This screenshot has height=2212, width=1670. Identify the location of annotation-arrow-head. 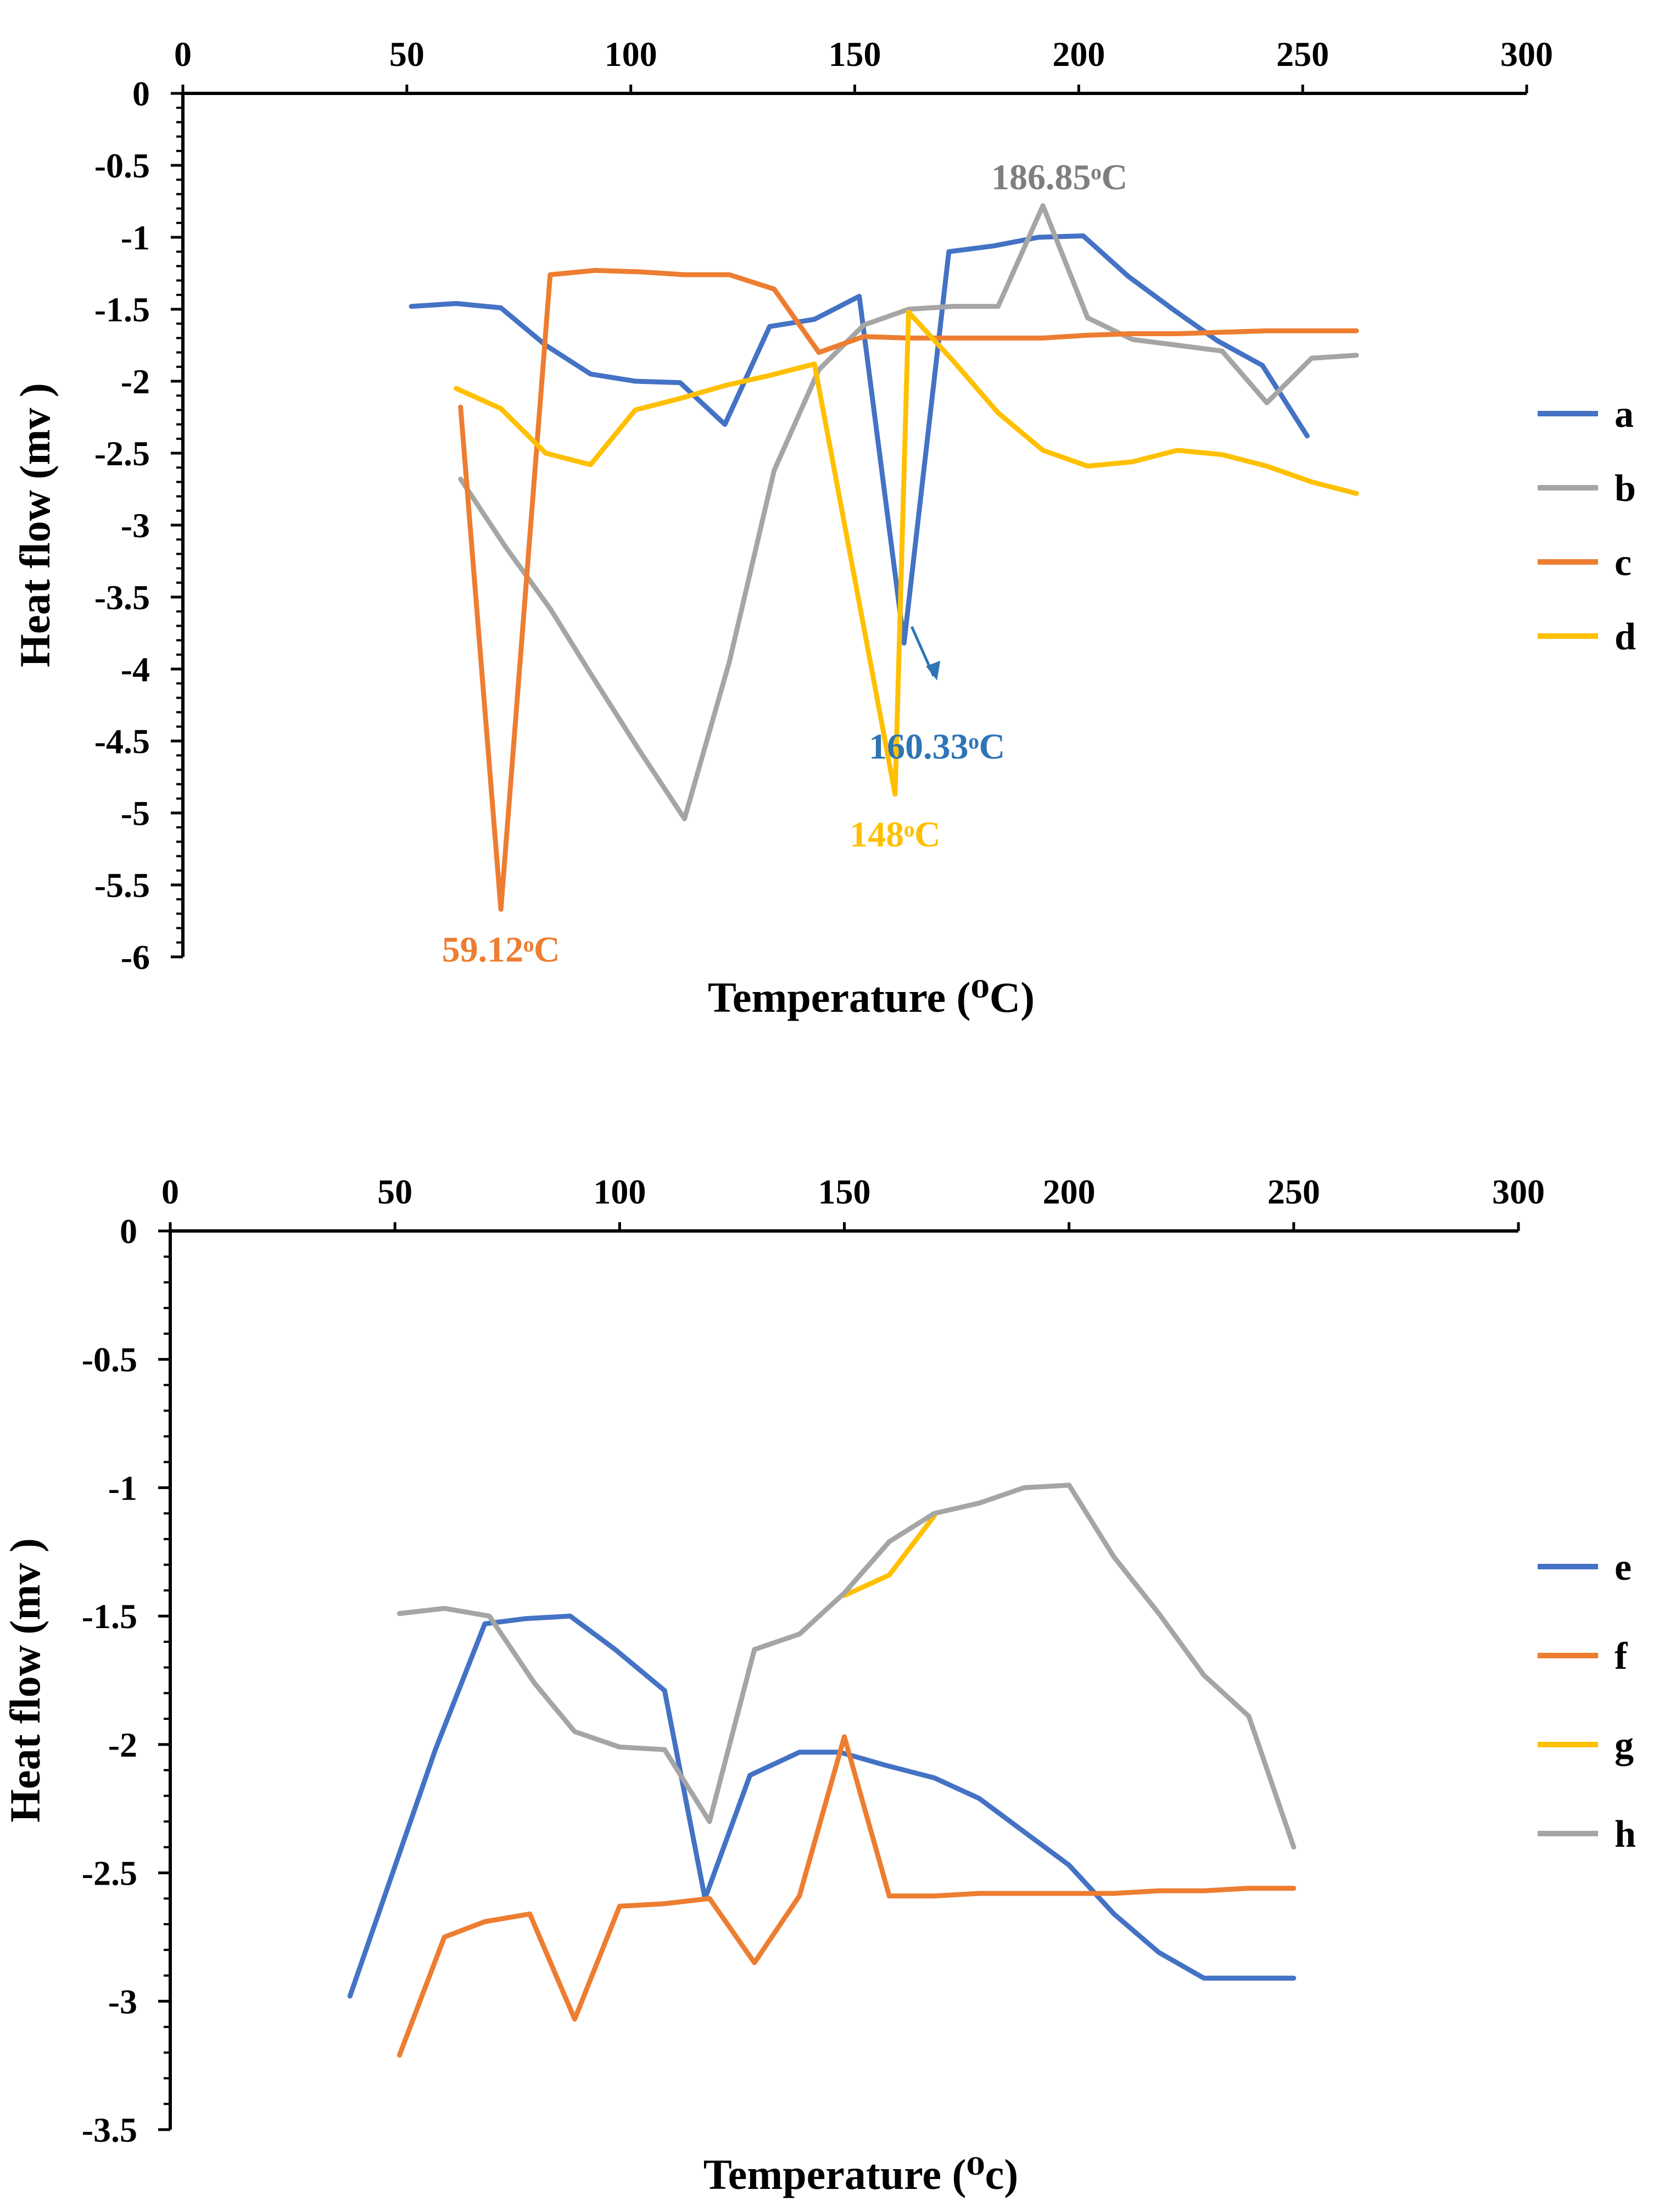
(934, 670).